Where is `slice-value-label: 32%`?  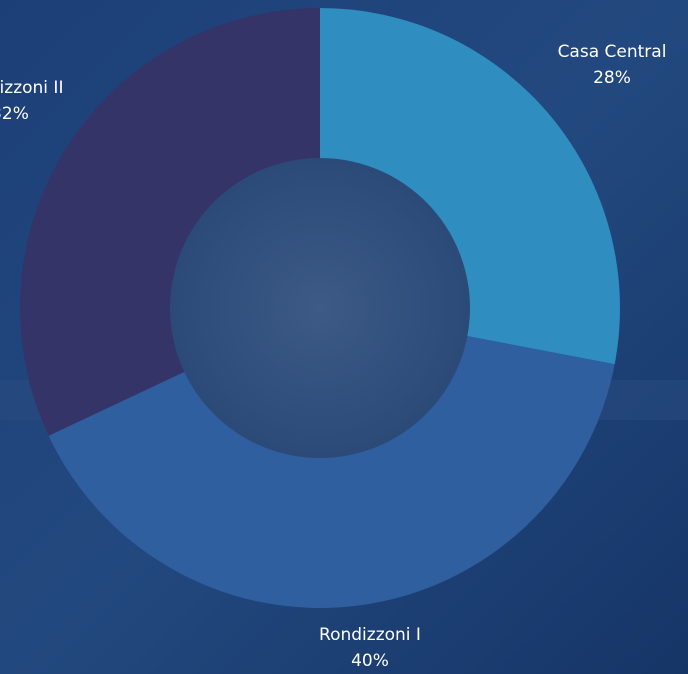
slice-value-label: 32% is located at coordinates (14, 114).